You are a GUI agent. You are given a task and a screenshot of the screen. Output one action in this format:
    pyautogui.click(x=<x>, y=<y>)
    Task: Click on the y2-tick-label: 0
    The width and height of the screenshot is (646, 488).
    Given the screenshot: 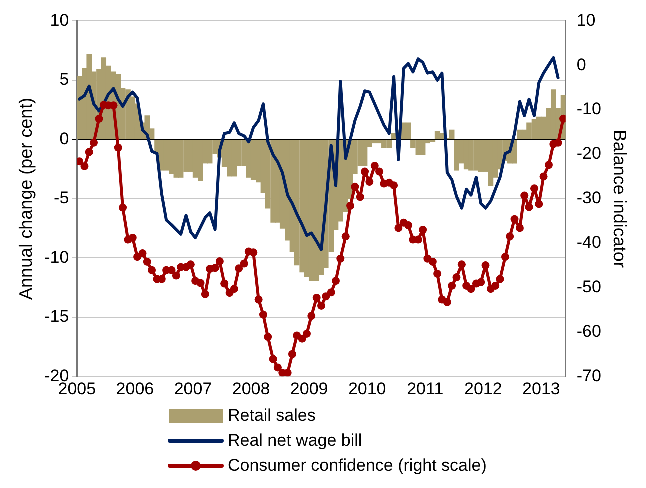 What is the action you would take?
    pyautogui.click(x=581, y=64)
    